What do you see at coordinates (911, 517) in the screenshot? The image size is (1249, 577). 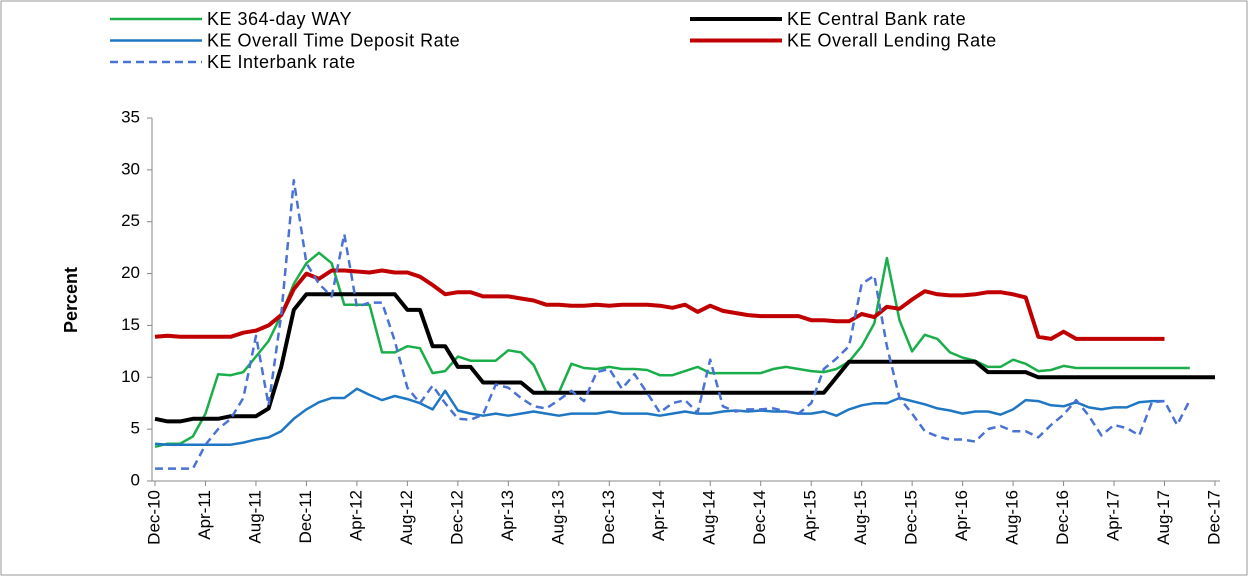 I see `x-tick-label: Dec-15` at bounding box center [911, 517].